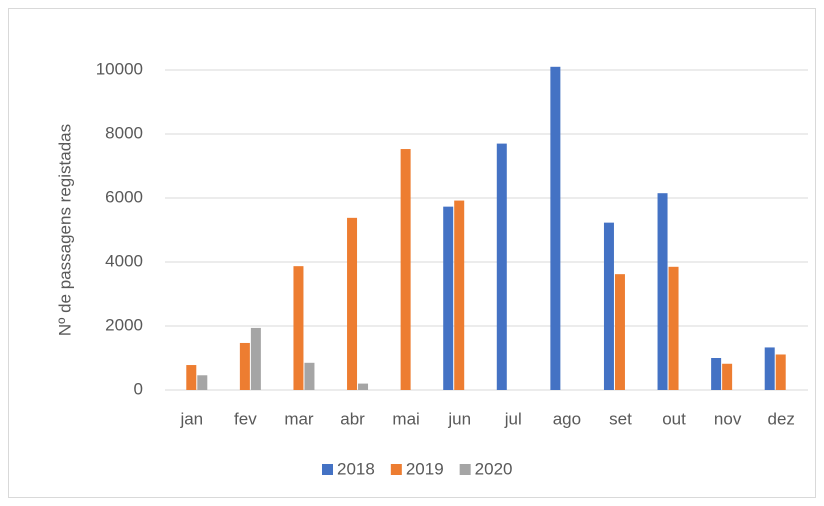  Describe the element at coordinates (64, 230) in the screenshot. I see `y-axis-label: Nº de passagens registadas` at that location.